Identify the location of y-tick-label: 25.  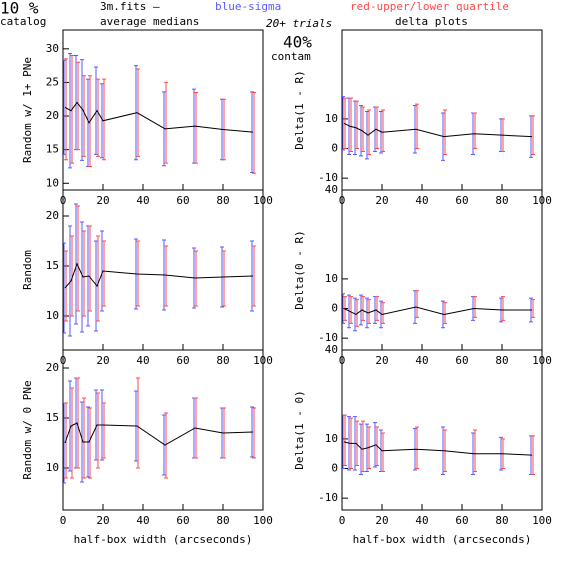
(52, 81).